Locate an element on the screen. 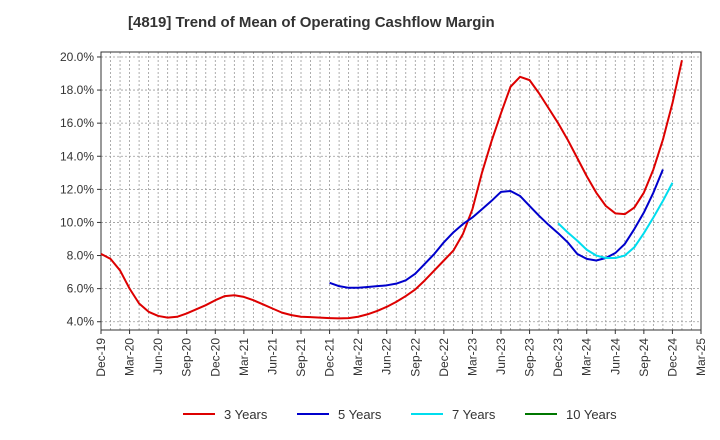 The width and height of the screenshot is (720, 440). x-tick-label: Dec-20 is located at coordinates (215, 357).